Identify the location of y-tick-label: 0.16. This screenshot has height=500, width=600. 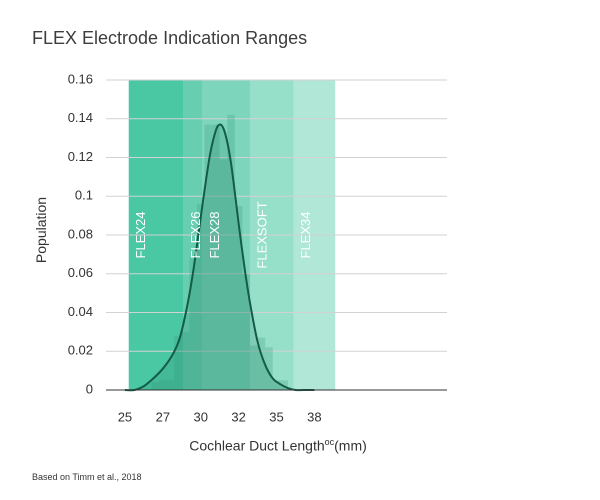
(80, 78).